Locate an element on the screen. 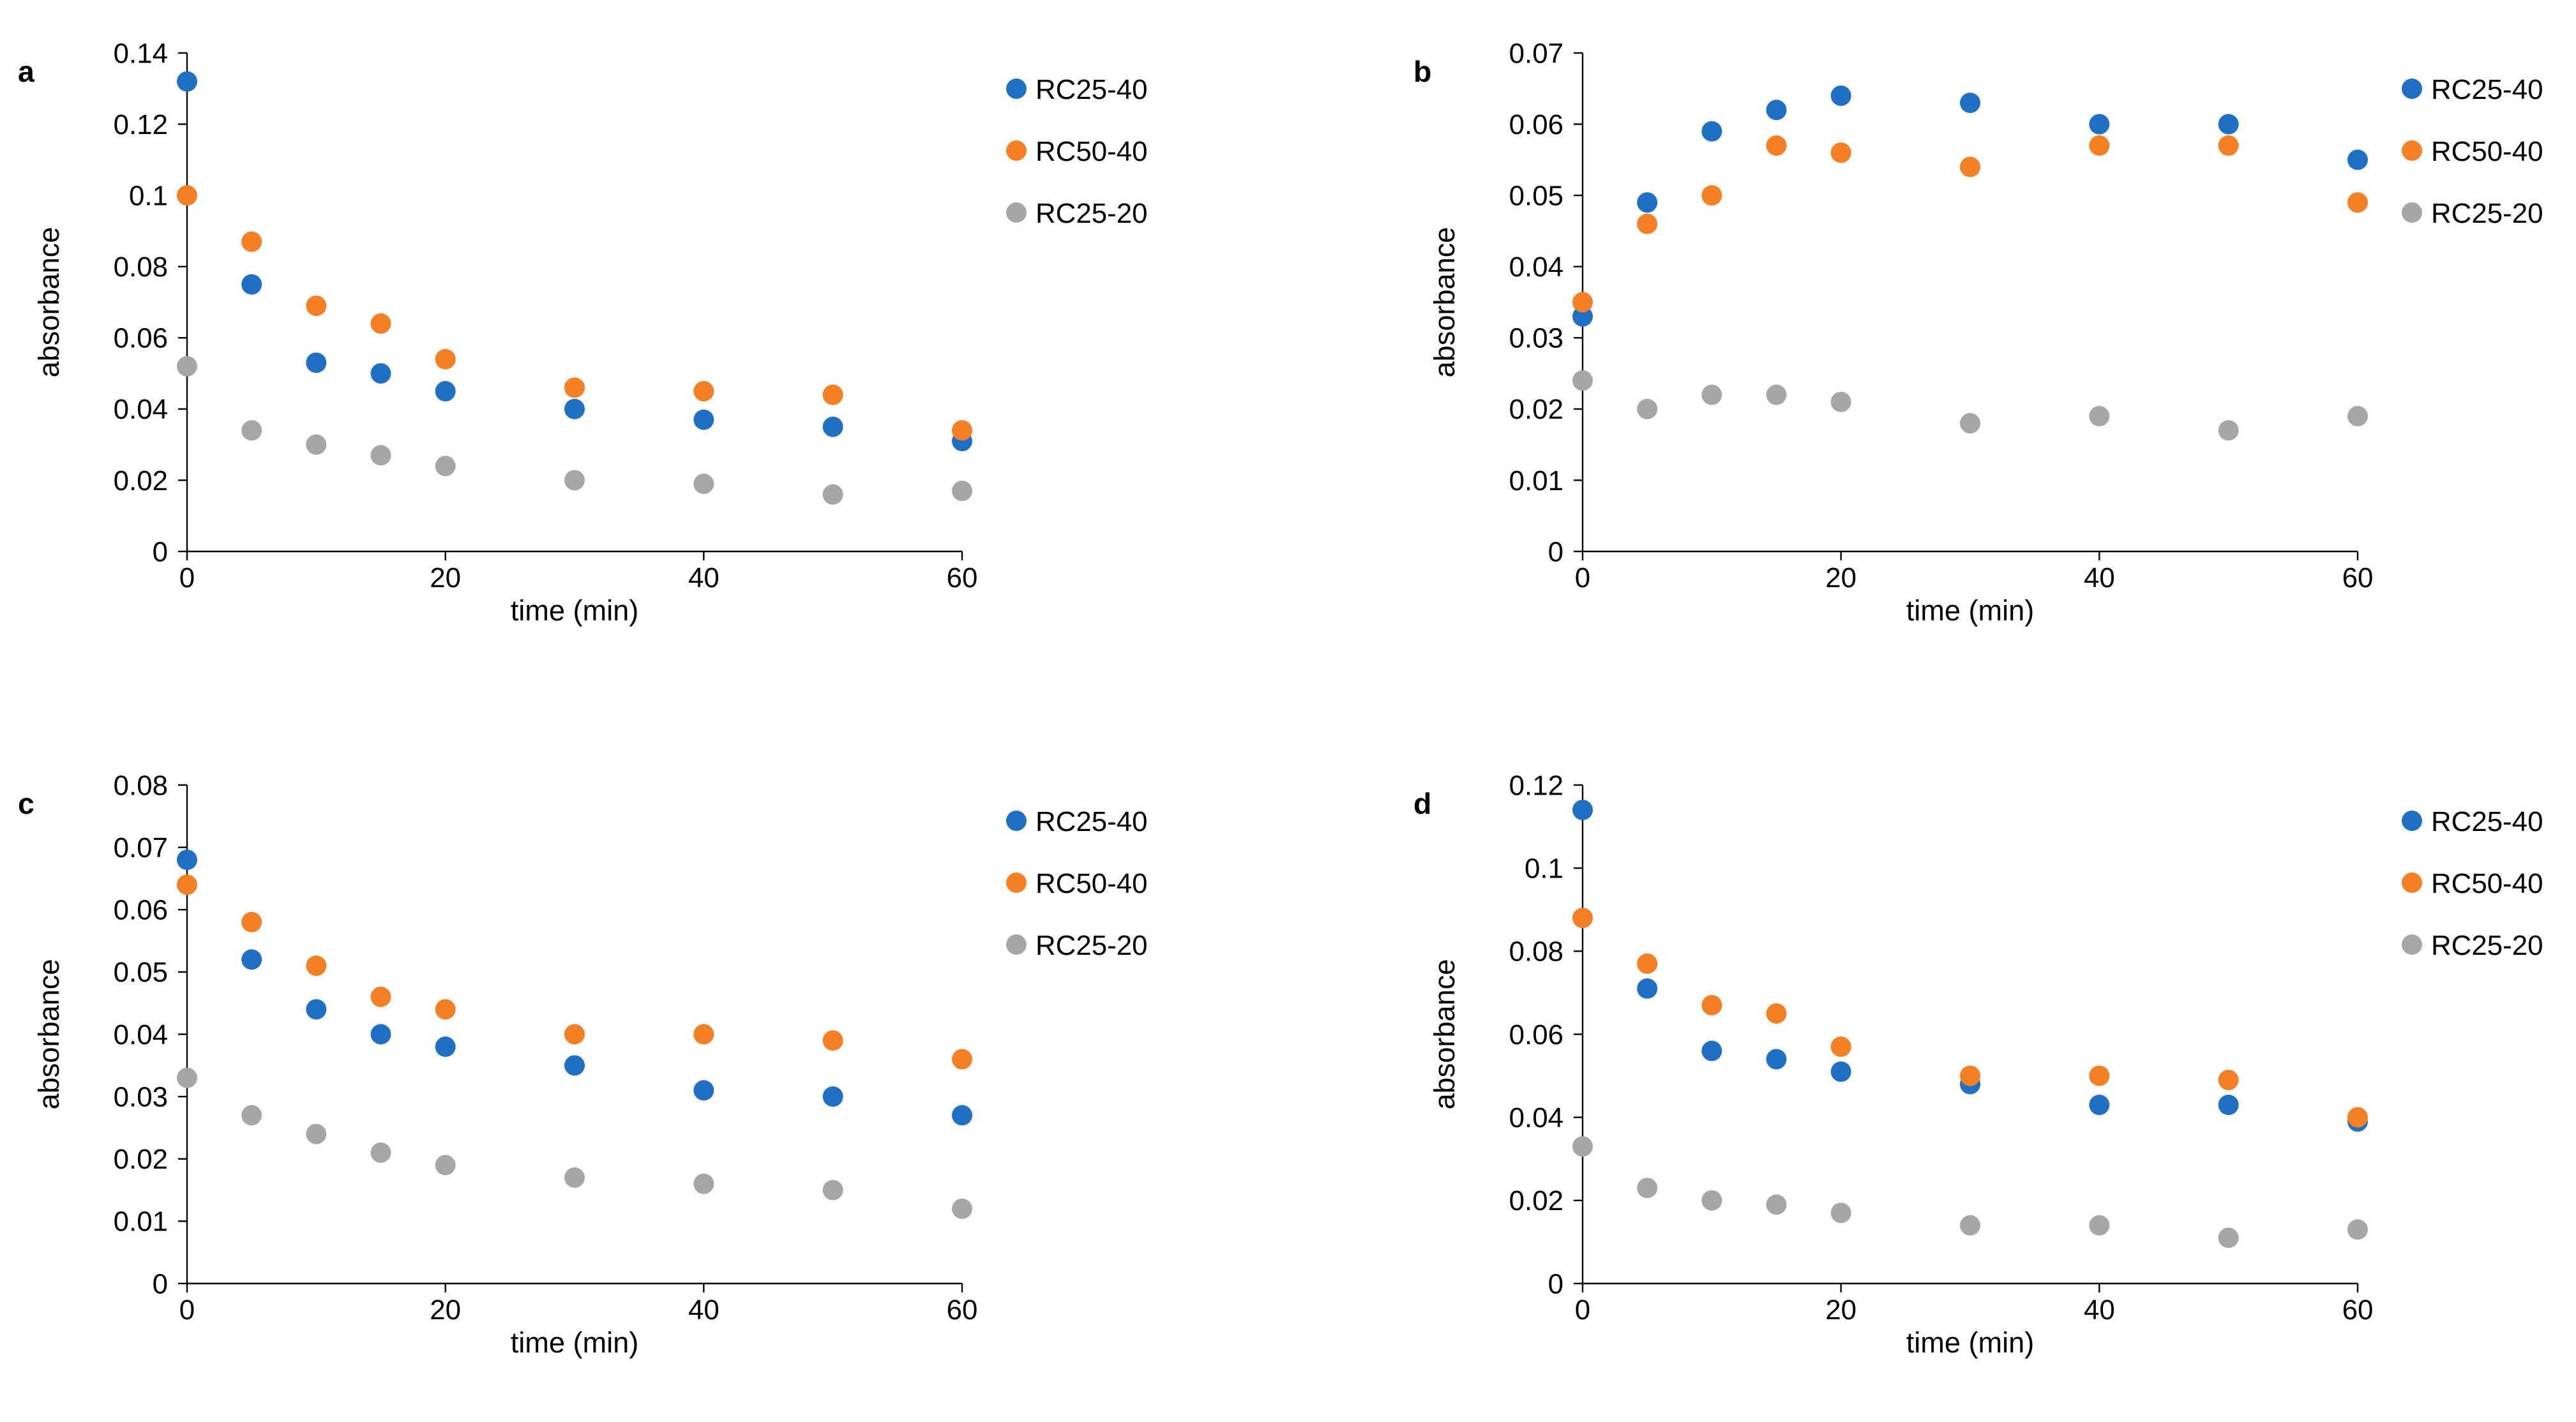 The image size is (2576, 1422). x-tick-label: 40 is located at coordinates (703, 578).